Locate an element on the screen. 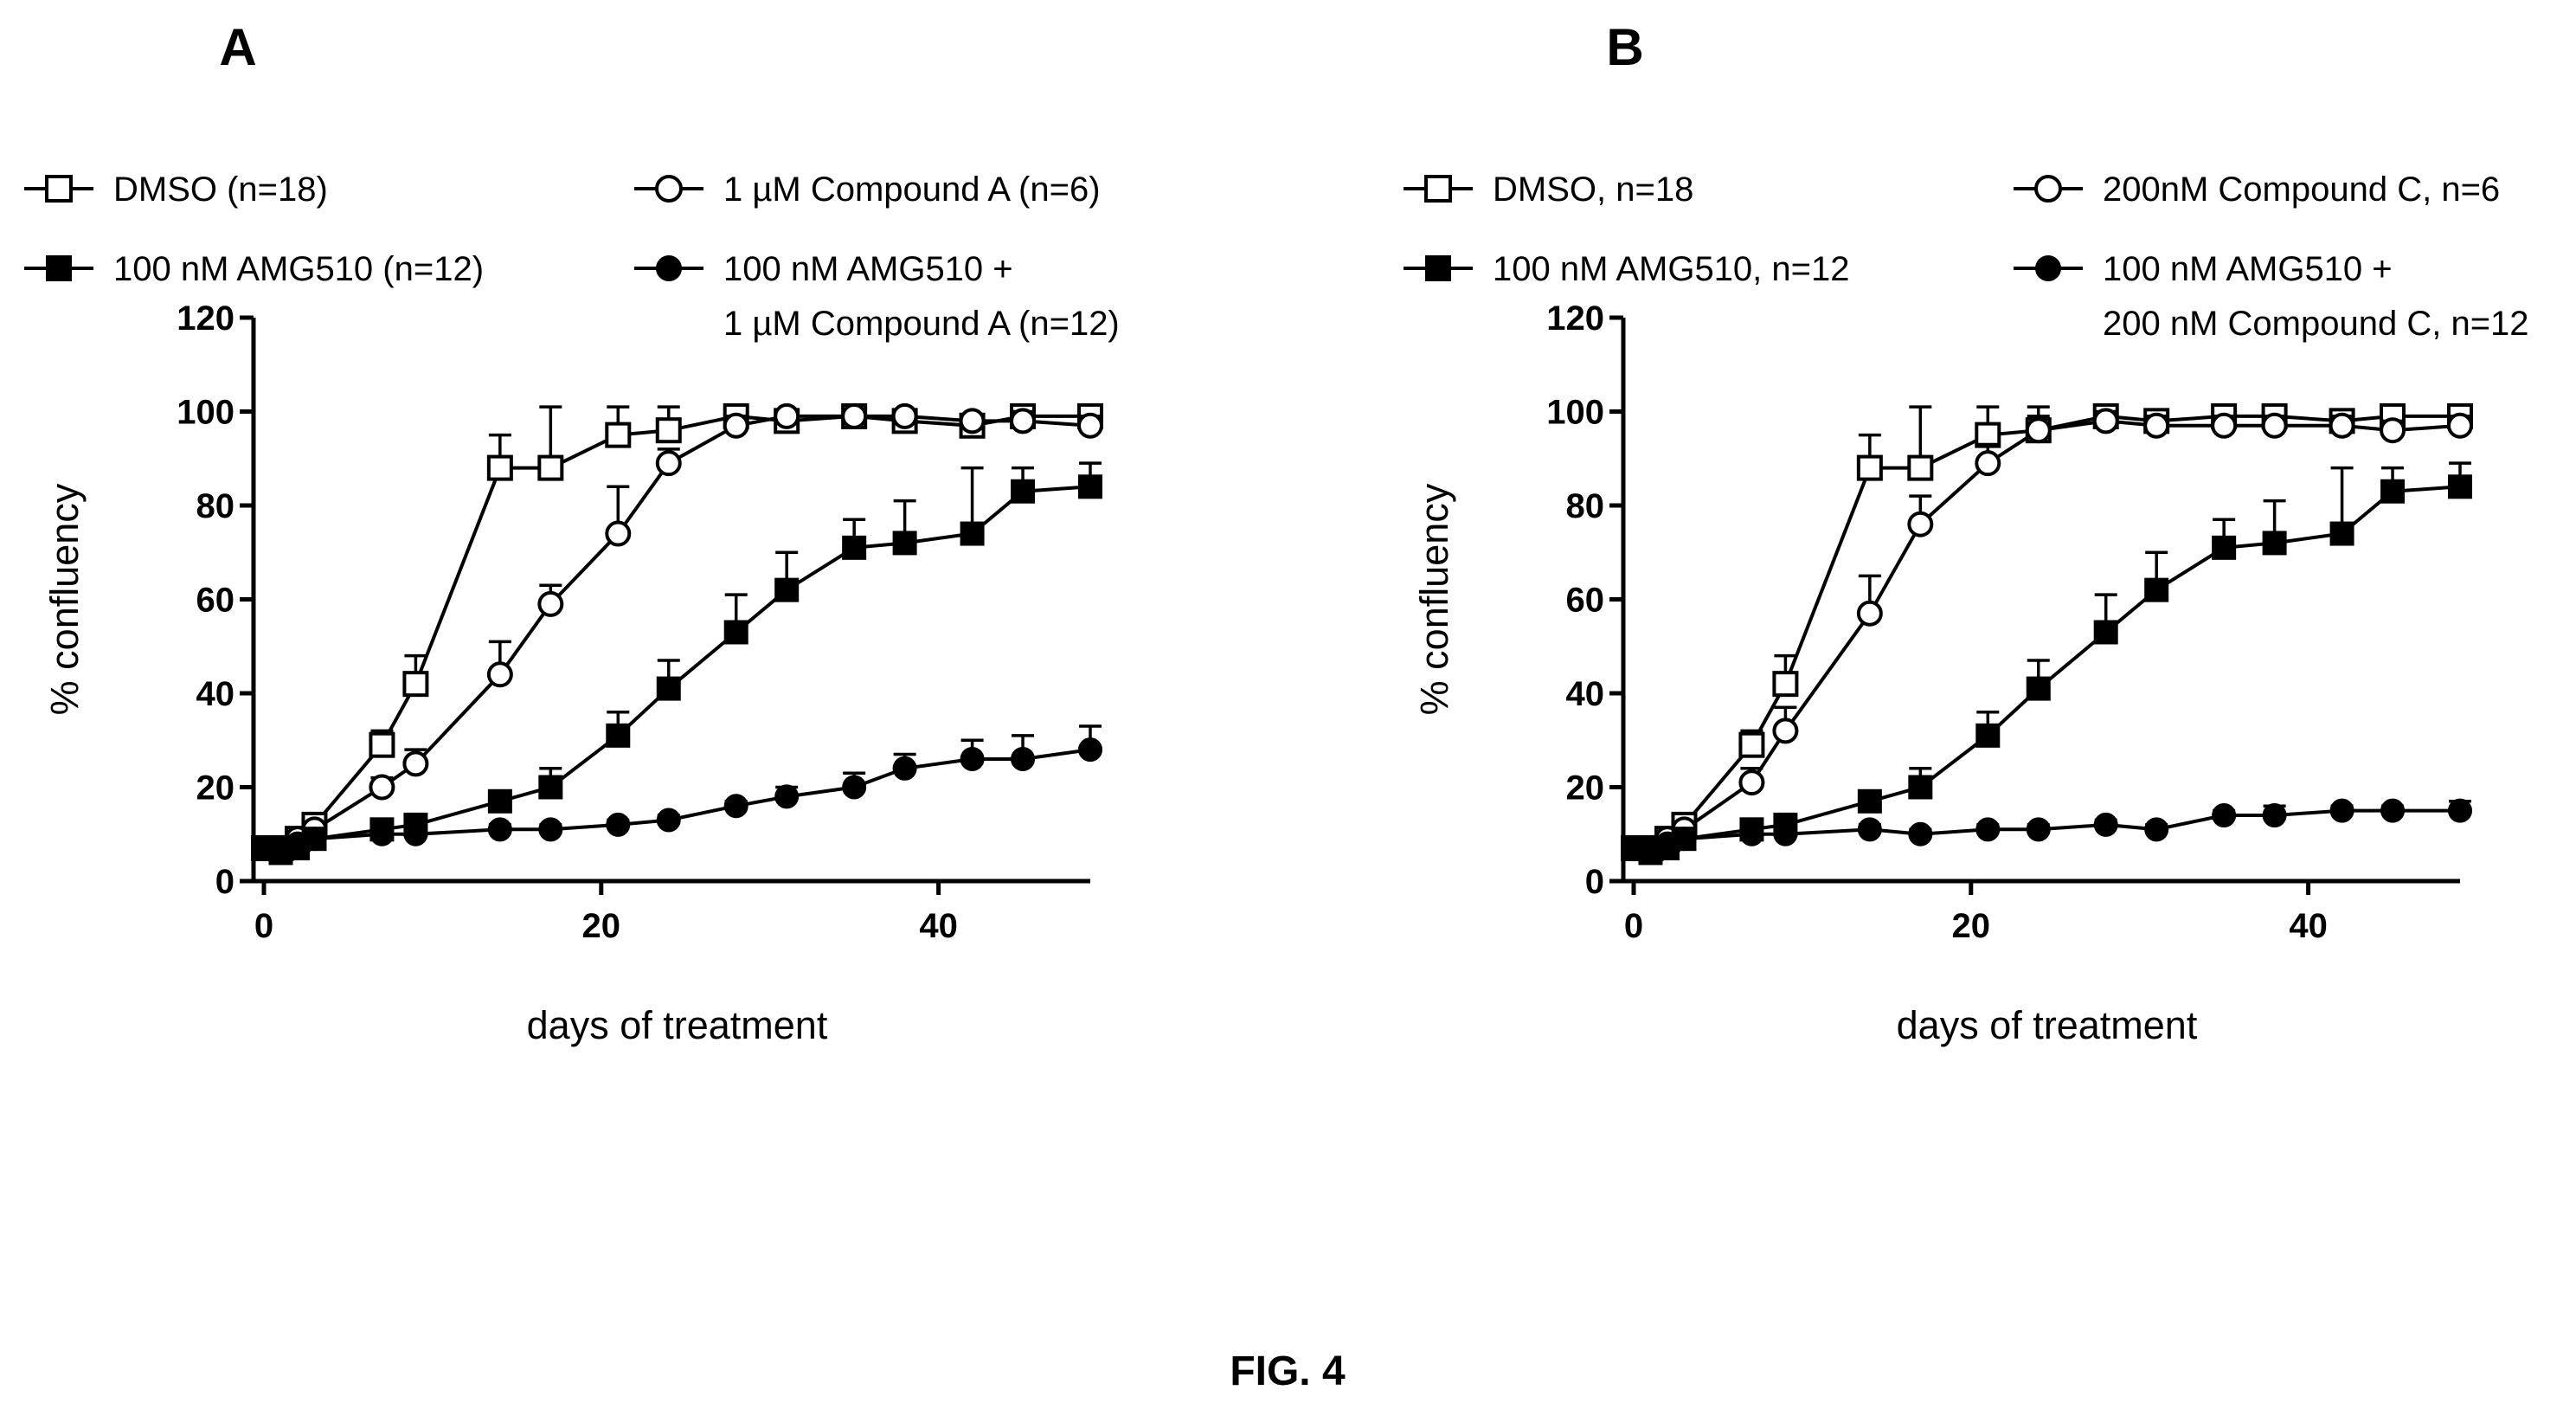 The height and width of the screenshot is (1403, 2576). y-tick-label: 100 is located at coordinates (205, 413).